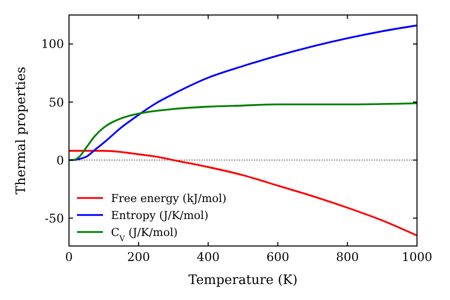 This screenshot has width=450, height=300. What do you see at coordinates (168, 198) in the screenshot?
I see `legend-label: Free energy (kJ/mol)` at bounding box center [168, 198].